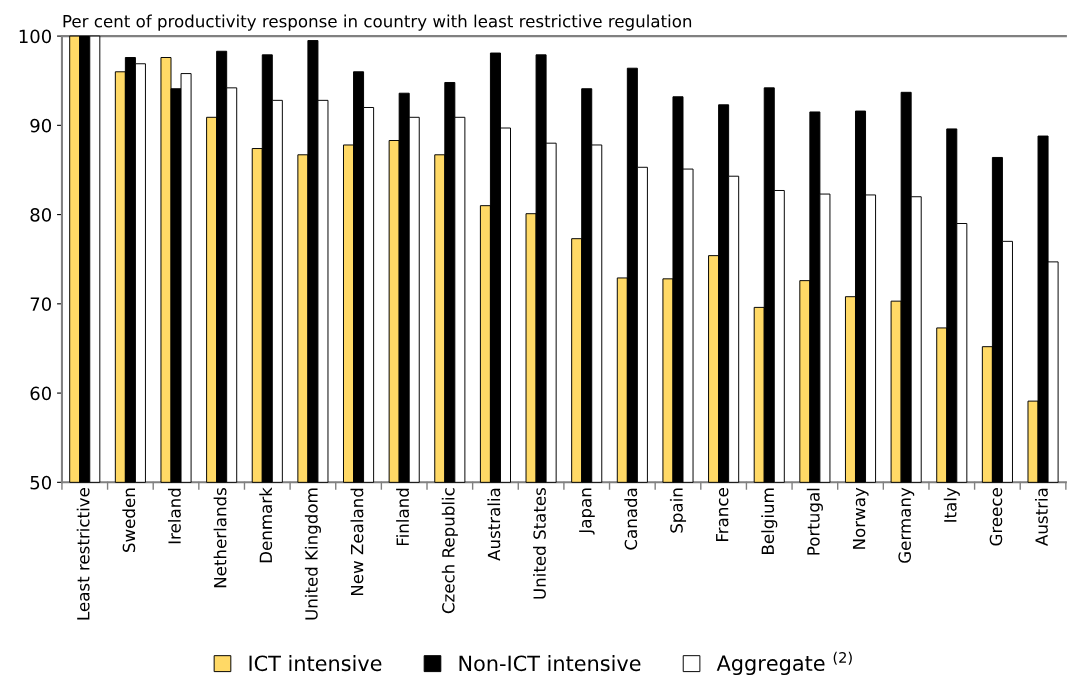  Describe the element at coordinates (587, 511) in the screenshot. I see `x-tick-label: Japan` at that location.